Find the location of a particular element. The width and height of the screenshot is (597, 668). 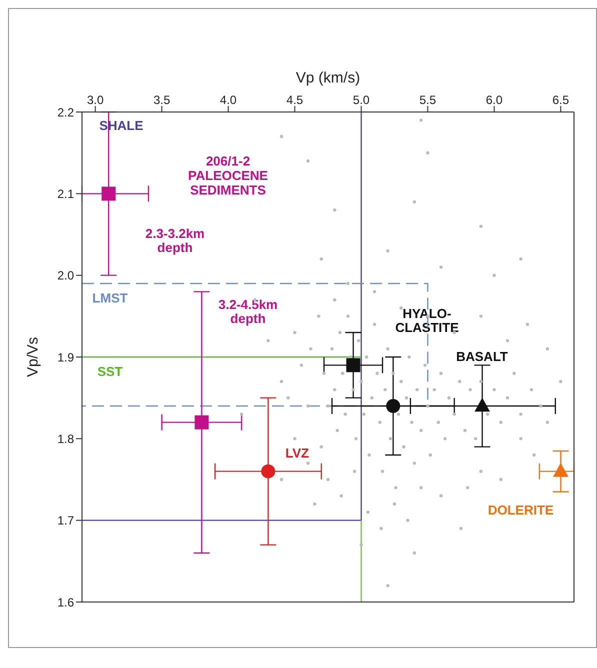

annotation: HYALO- CLASTITE is located at coordinates (427, 321).